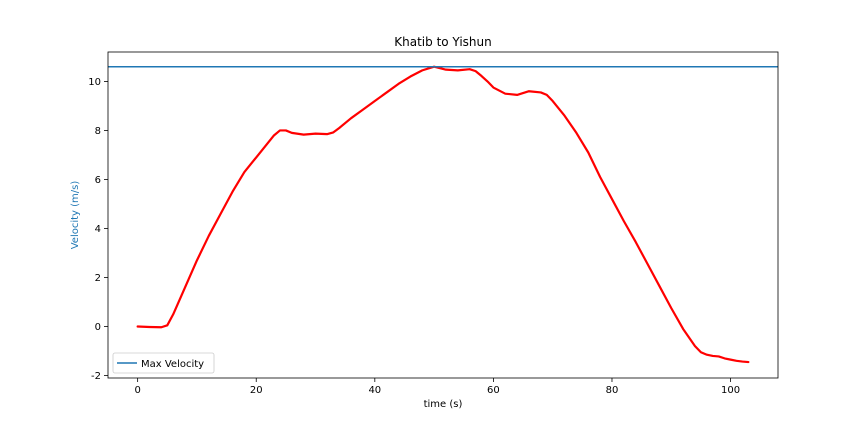 Image resolution: width=864 pixels, height=432 pixels. What do you see at coordinates (98, 131) in the screenshot?
I see `y-tick-label: 8` at bounding box center [98, 131].